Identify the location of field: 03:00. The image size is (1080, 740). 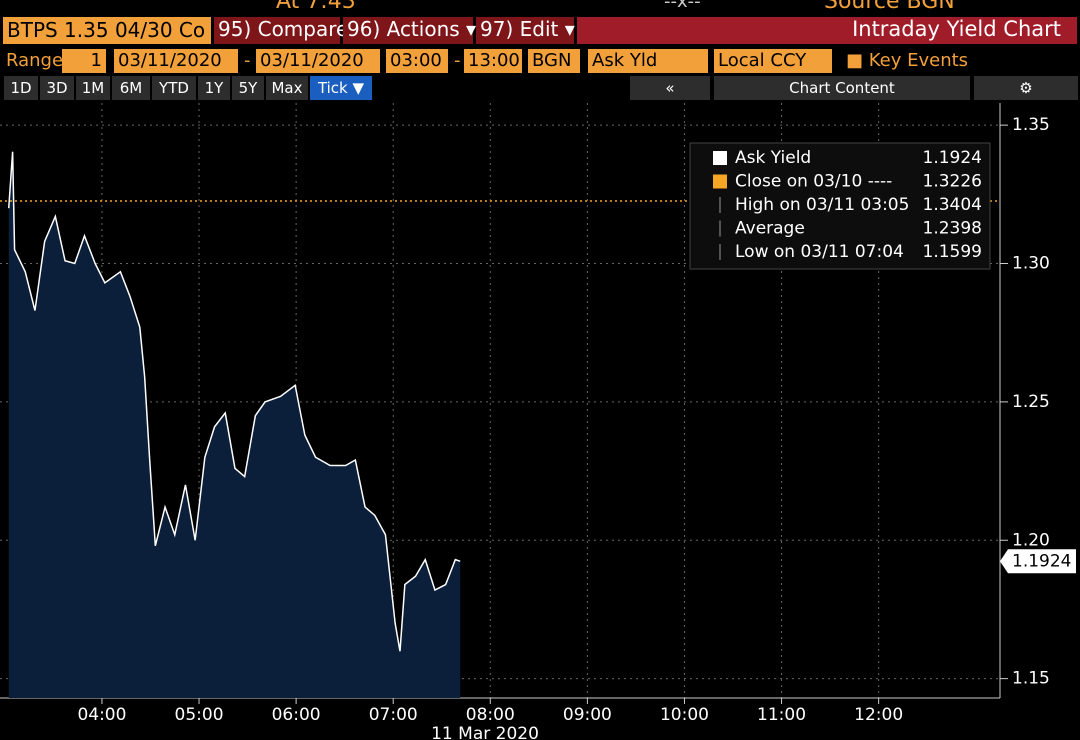
(417, 61).